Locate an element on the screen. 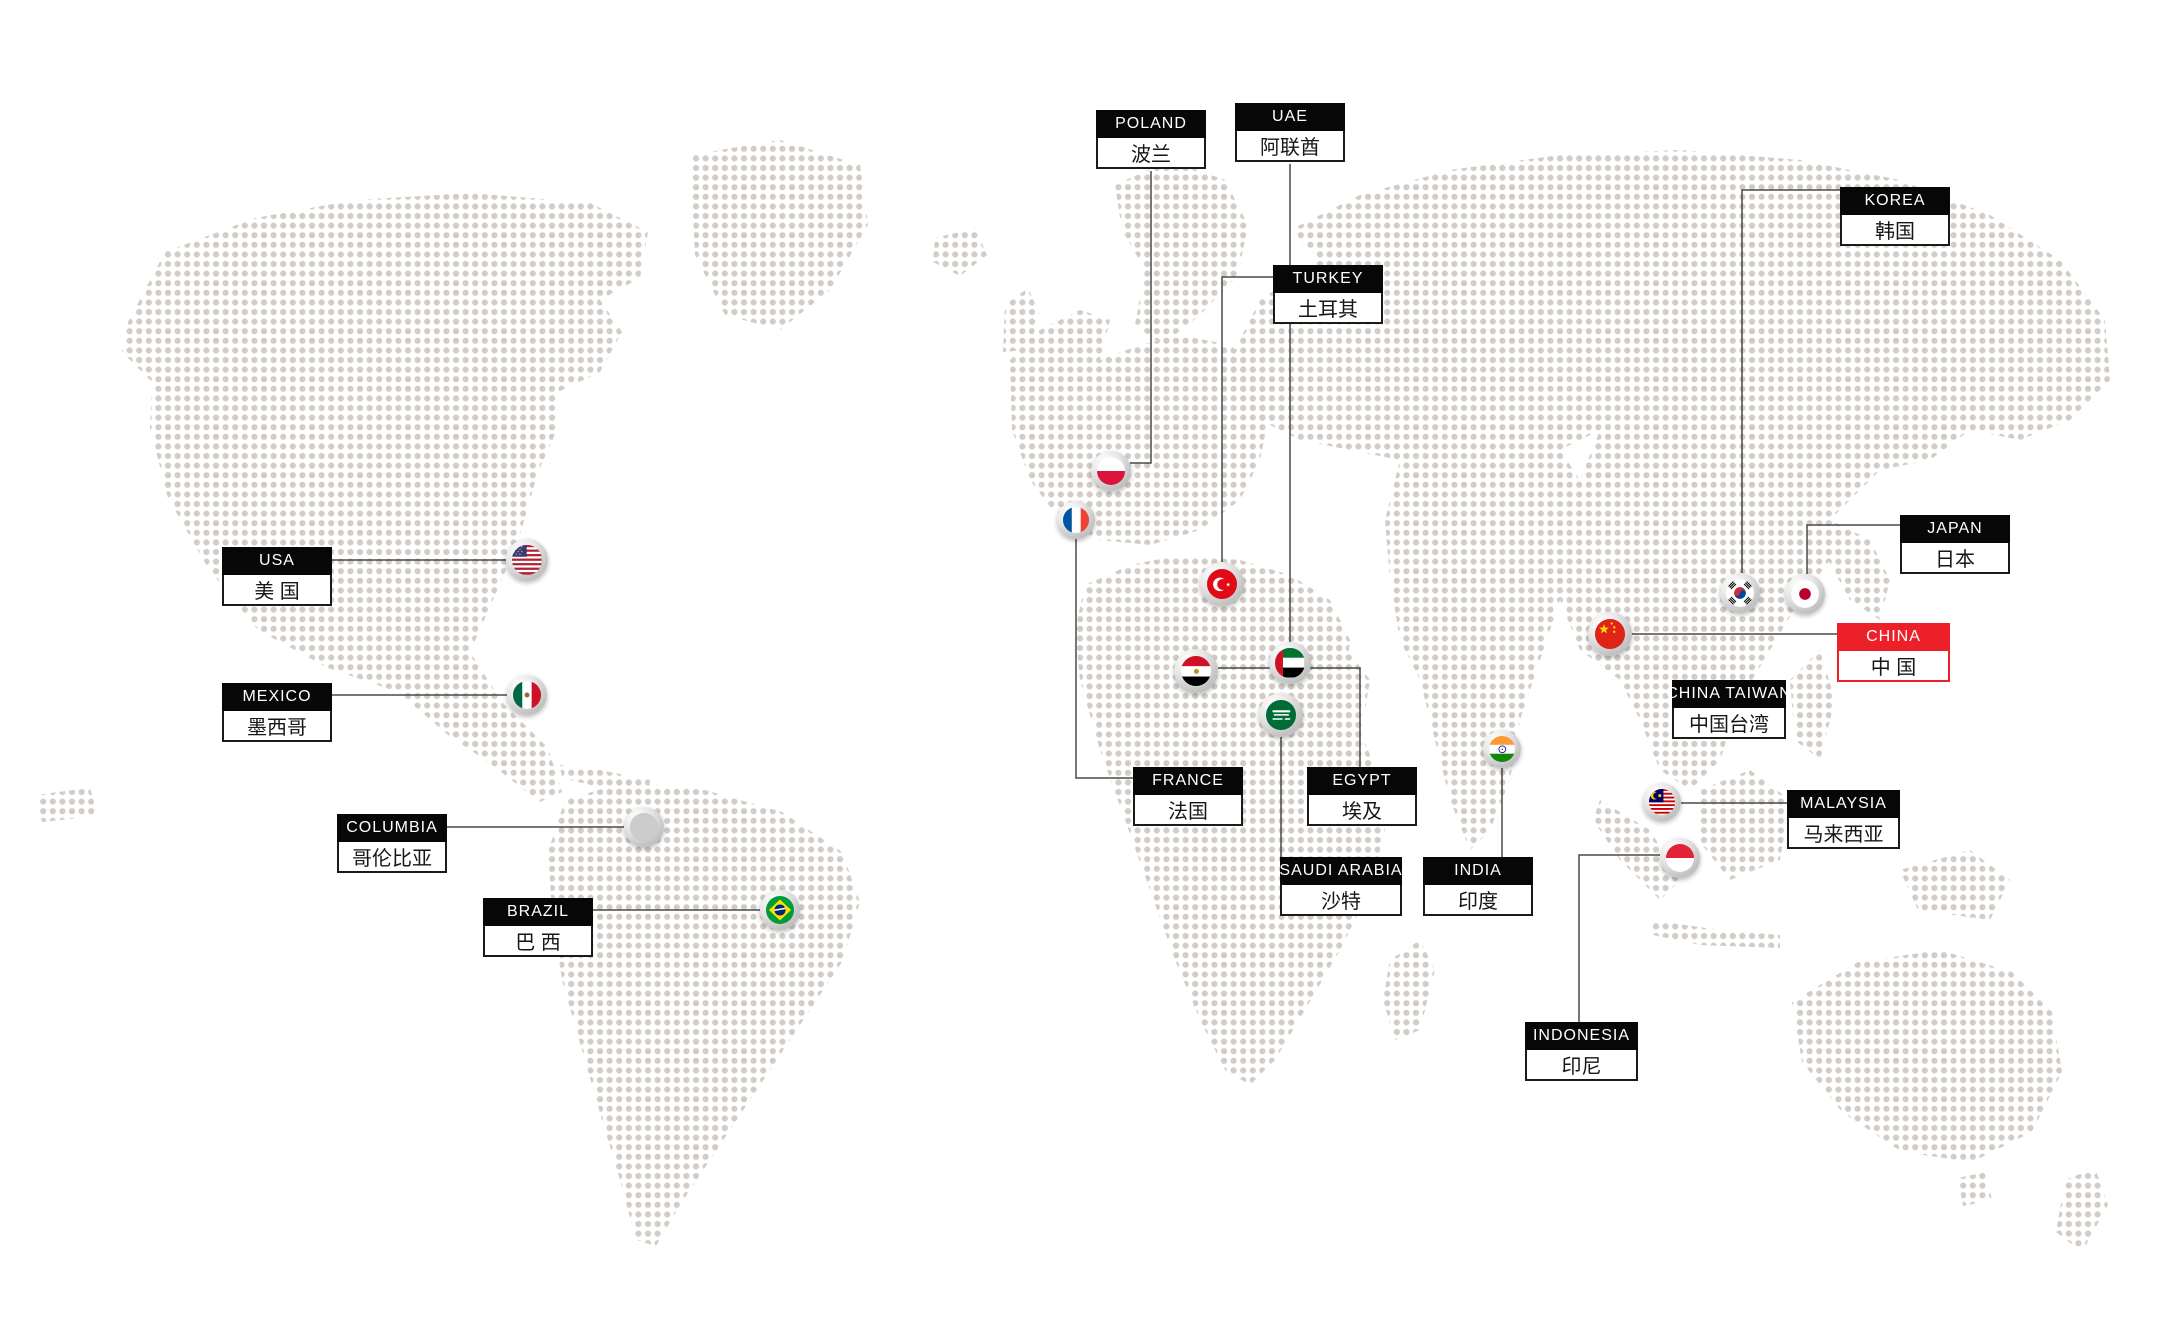  label-turkey-en: TURKEY is located at coordinates (1328, 279).